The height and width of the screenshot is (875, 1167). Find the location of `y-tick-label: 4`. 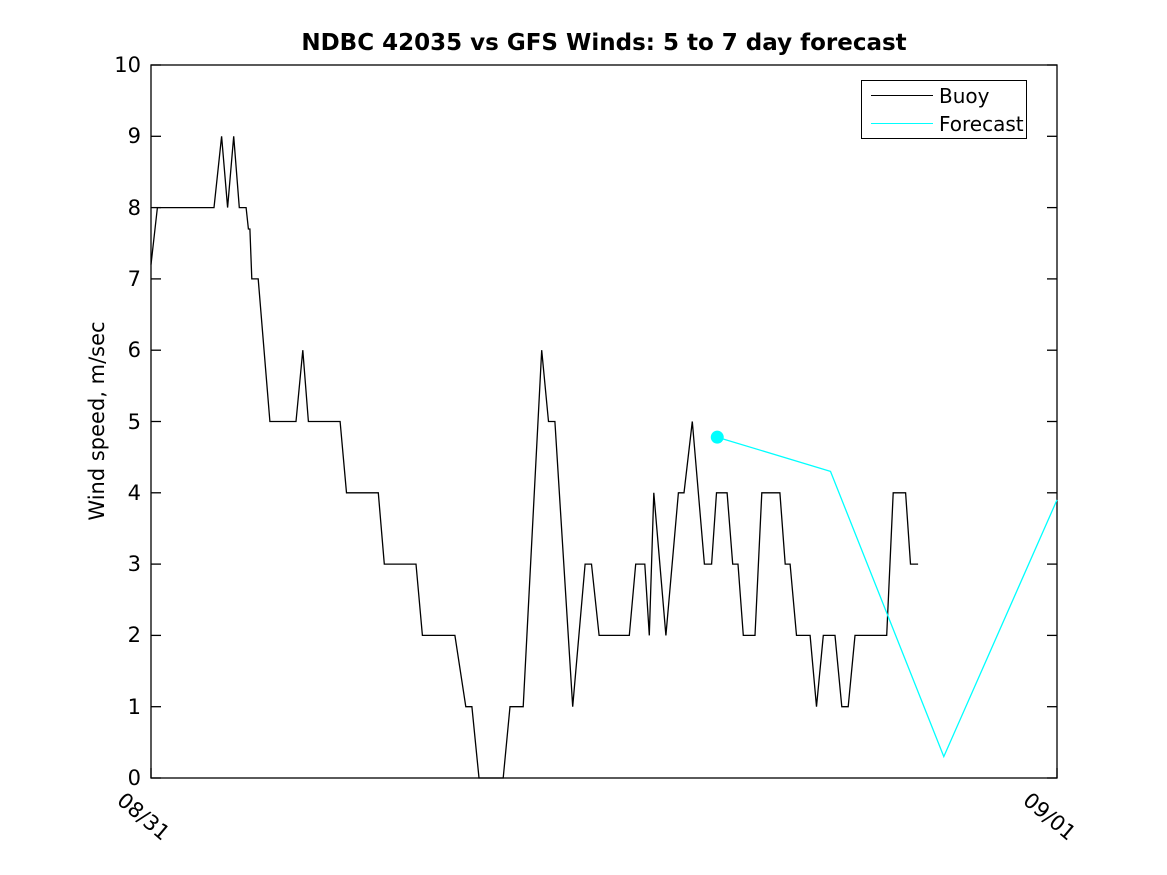

y-tick-label: 4 is located at coordinates (134, 492).